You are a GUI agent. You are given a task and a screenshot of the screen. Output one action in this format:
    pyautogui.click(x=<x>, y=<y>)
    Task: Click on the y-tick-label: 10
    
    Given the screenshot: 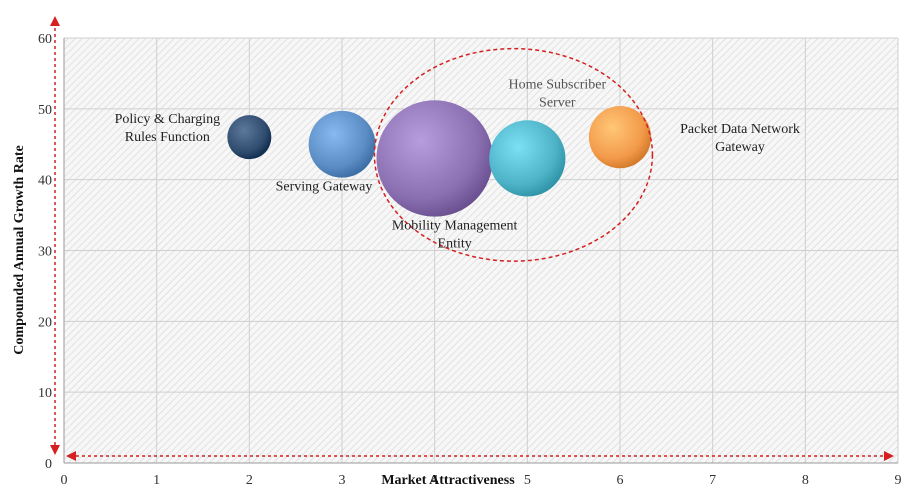 What is the action you would take?
    pyautogui.click(x=45, y=393)
    